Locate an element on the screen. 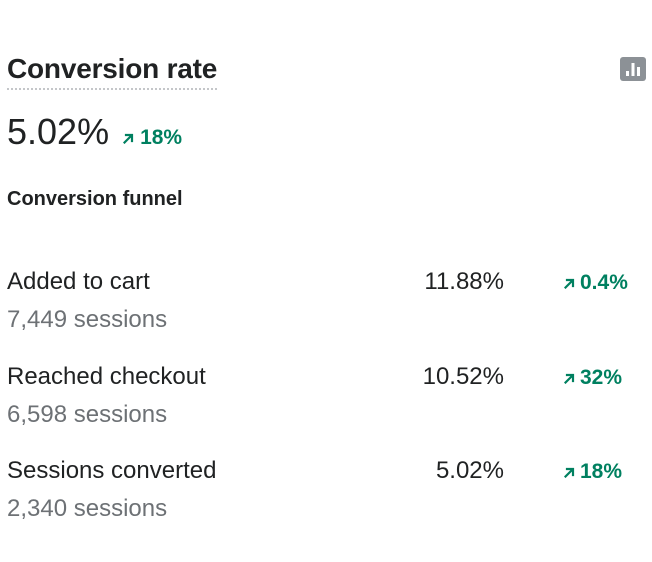 This screenshot has width=652, height=562. metric-change: 18% is located at coordinates (161, 137).